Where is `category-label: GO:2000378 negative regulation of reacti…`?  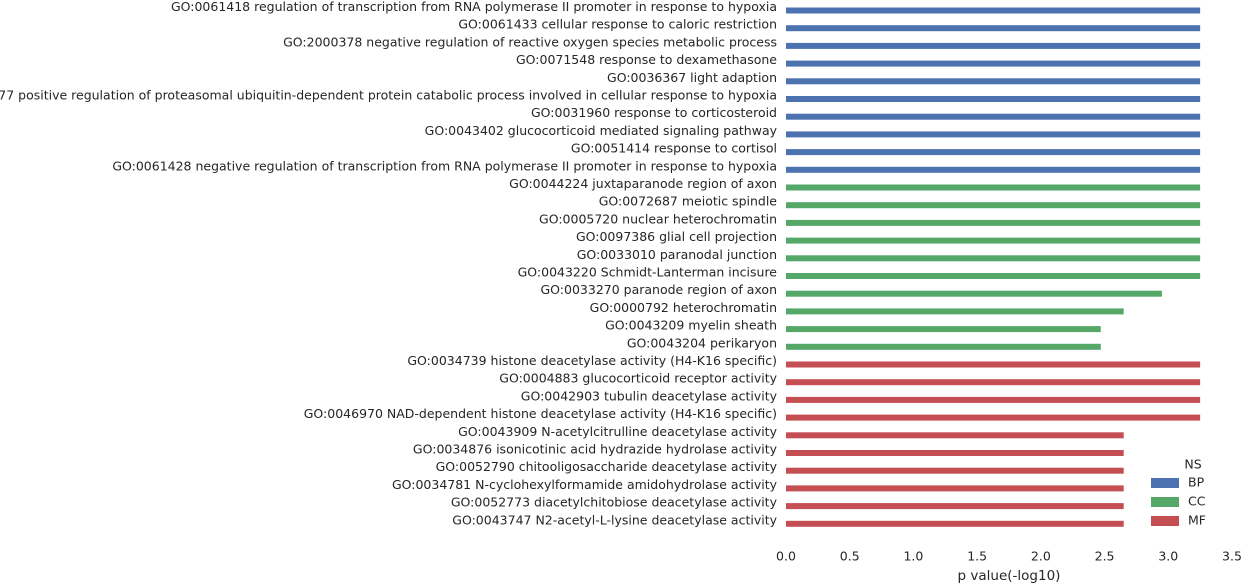 category-label: GO:2000378 negative regulation of reacti… is located at coordinates (530, 41).